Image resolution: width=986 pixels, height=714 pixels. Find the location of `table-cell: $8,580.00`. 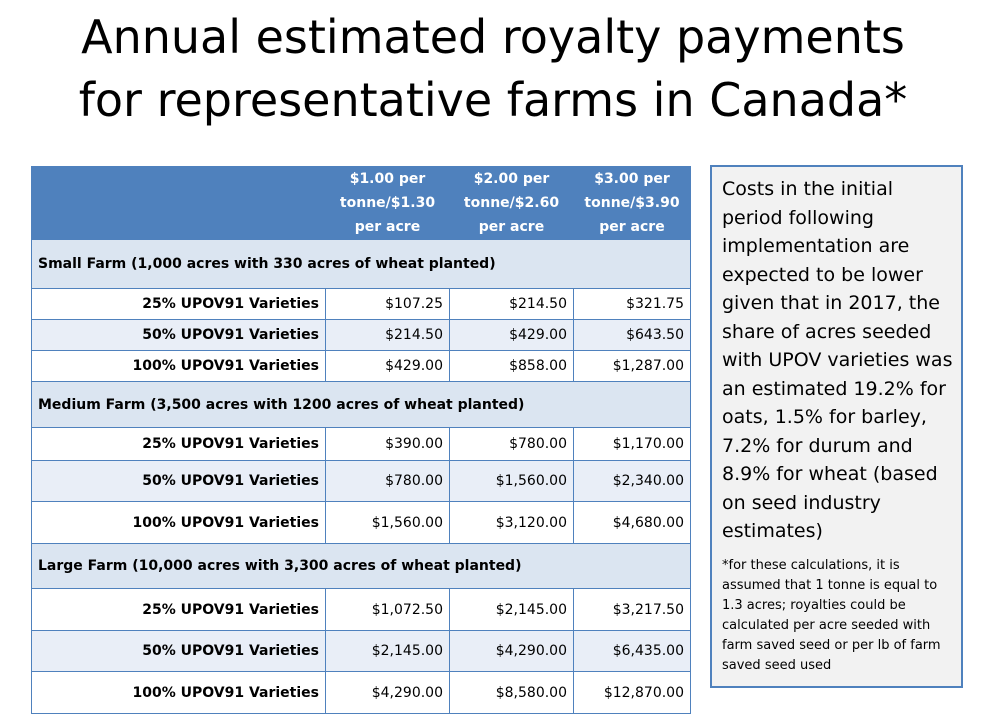

table-cell: $8,580.00 is located at coordinates (511, 692).